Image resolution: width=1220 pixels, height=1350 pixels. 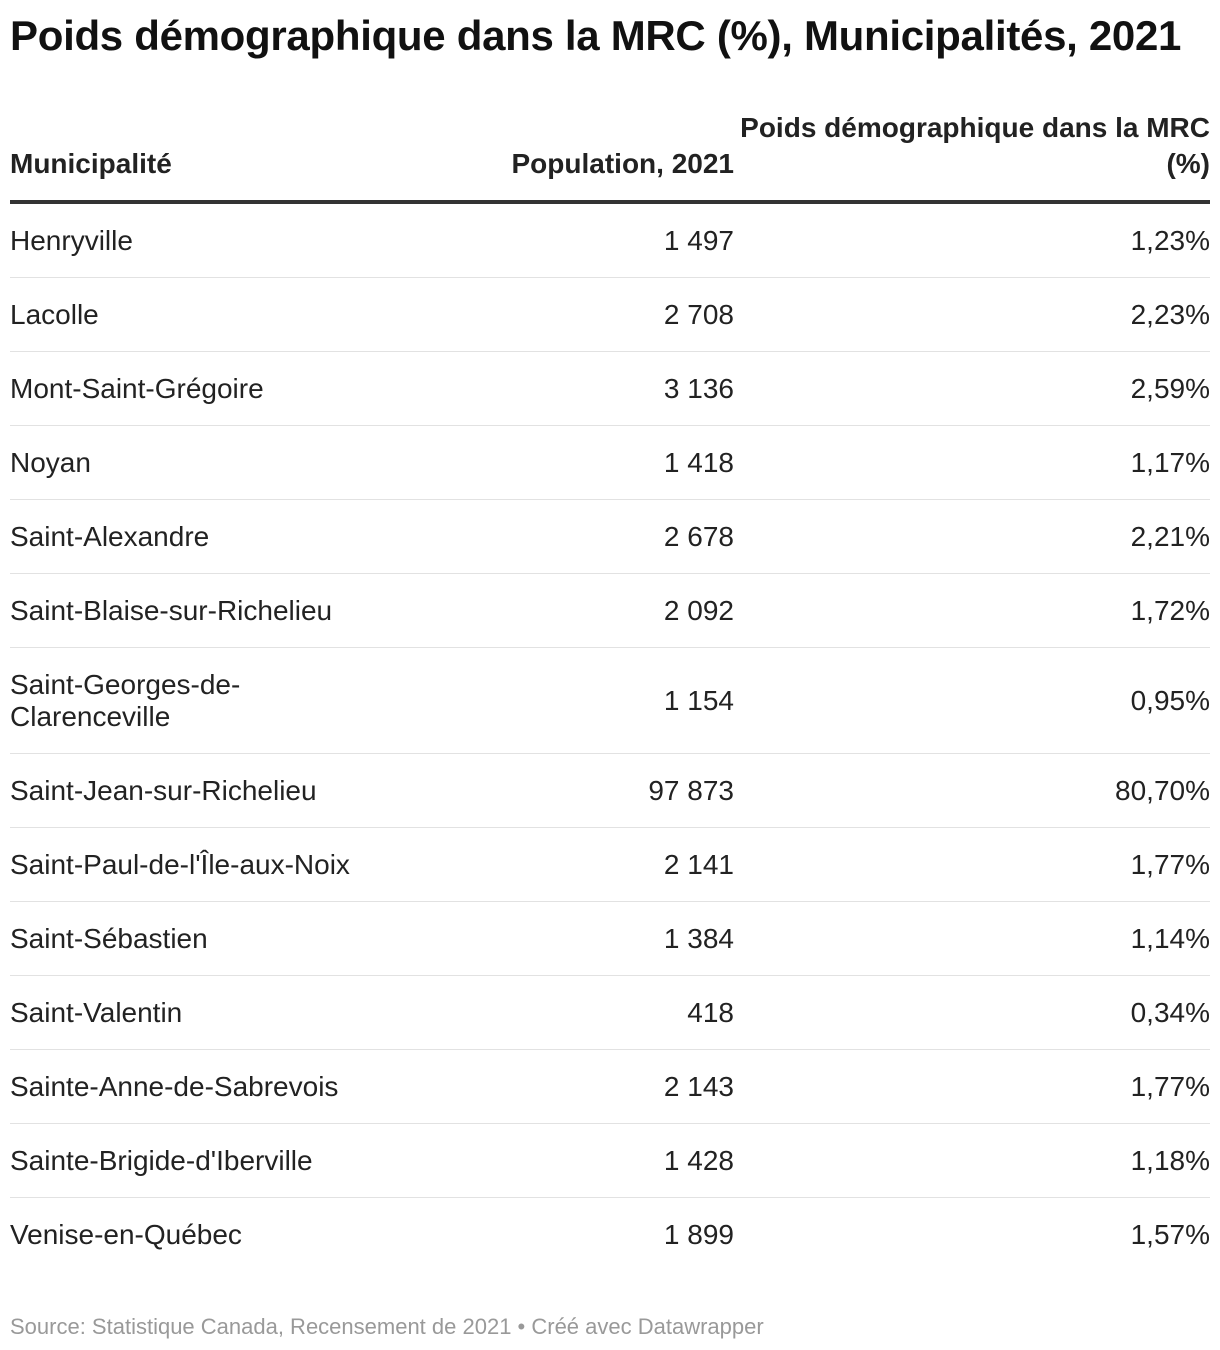 I want to click on cell-population: 418, so click(x=710, y=1012).